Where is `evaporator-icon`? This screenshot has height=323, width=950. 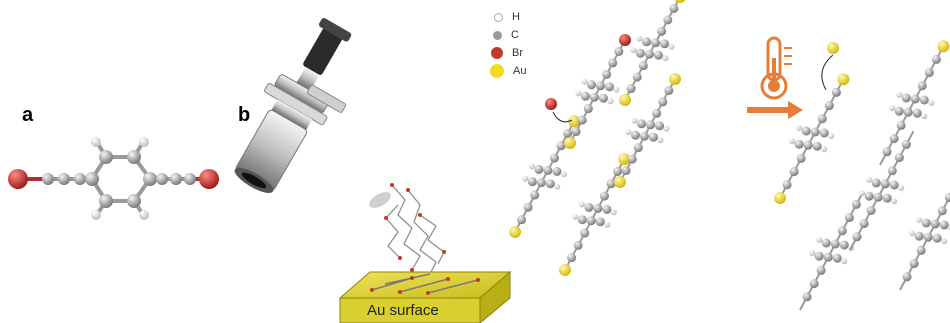
evaporator-icon is located at coordinates (293, 105).